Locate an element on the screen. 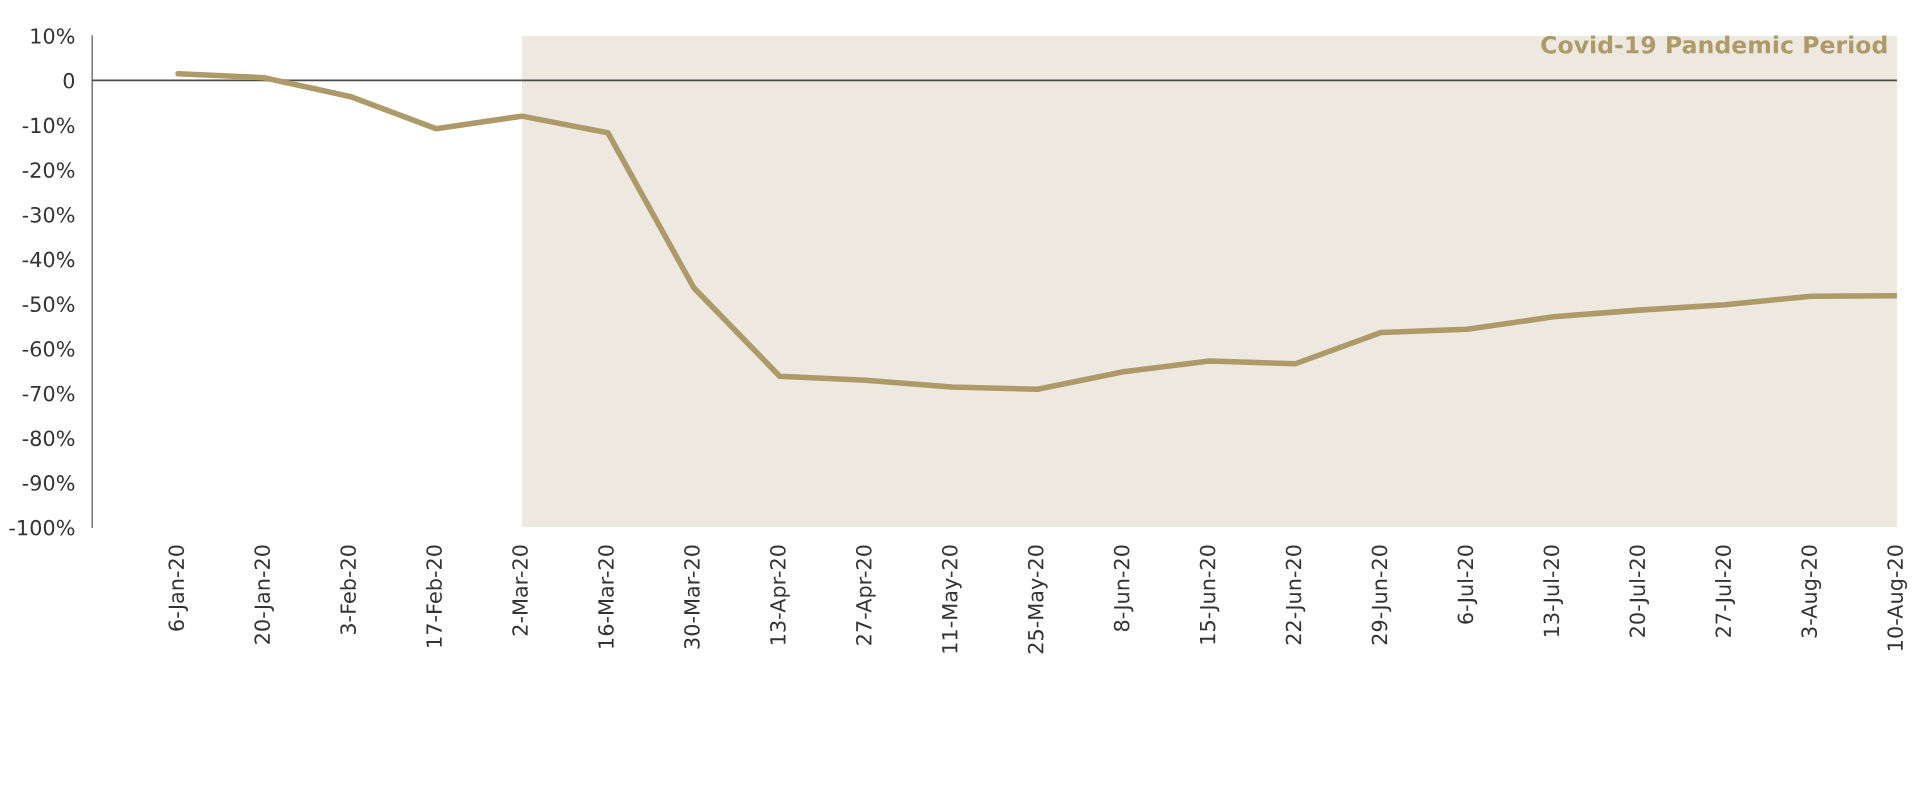 The height and width of the screenshot is (793, 1920). x-tick-label: 17-Feb-20 is located at coordinates (433, 596).